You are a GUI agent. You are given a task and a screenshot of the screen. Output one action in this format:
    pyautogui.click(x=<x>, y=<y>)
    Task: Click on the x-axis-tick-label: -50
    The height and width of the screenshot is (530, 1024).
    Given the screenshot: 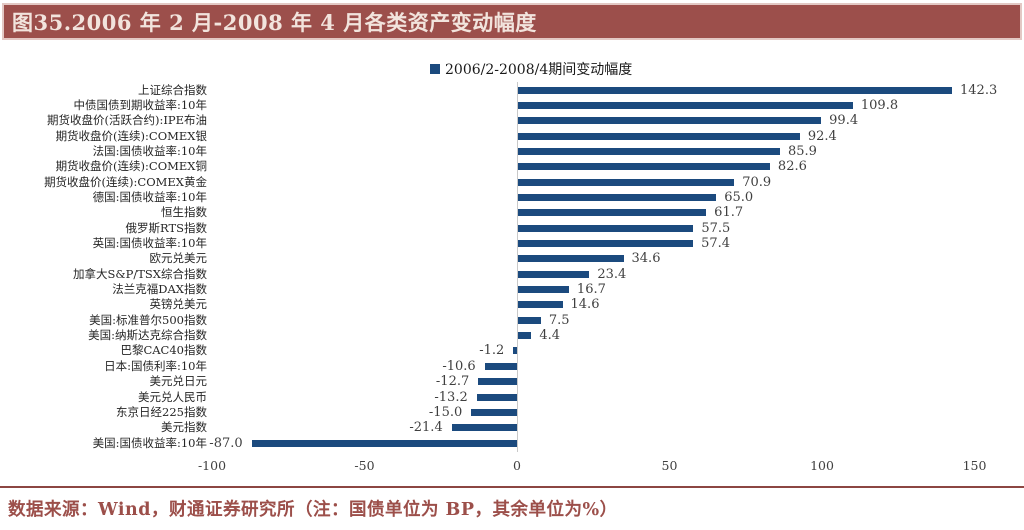 What is the action you would take?
    pyautogui.click(x=364, y=465)
    